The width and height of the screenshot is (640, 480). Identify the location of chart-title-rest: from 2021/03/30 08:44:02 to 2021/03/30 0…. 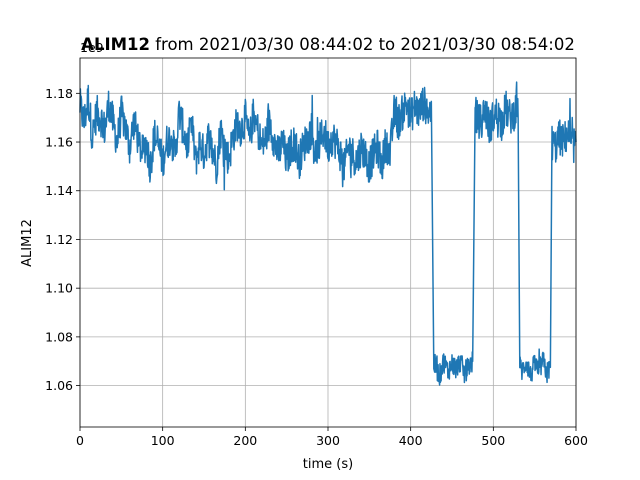
(362, 44).